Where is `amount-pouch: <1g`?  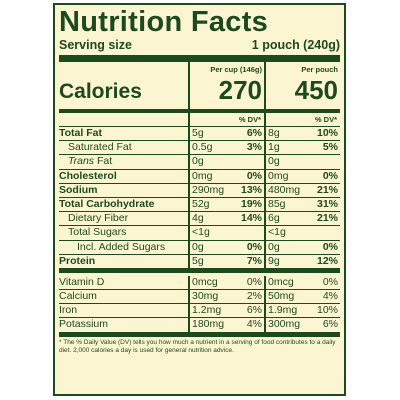 amount-pouch: <1g is located at coordinates (277, 232).